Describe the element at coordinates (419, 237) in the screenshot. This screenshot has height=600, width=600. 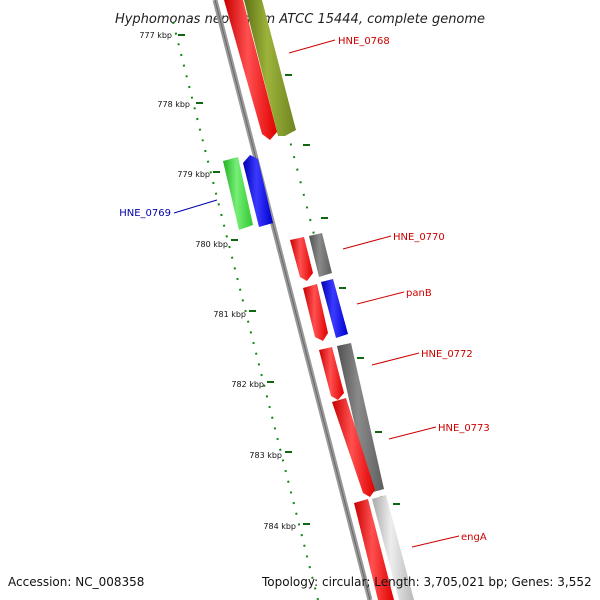
I see `gene-label-hne-0770: HNE_0770` at that location.